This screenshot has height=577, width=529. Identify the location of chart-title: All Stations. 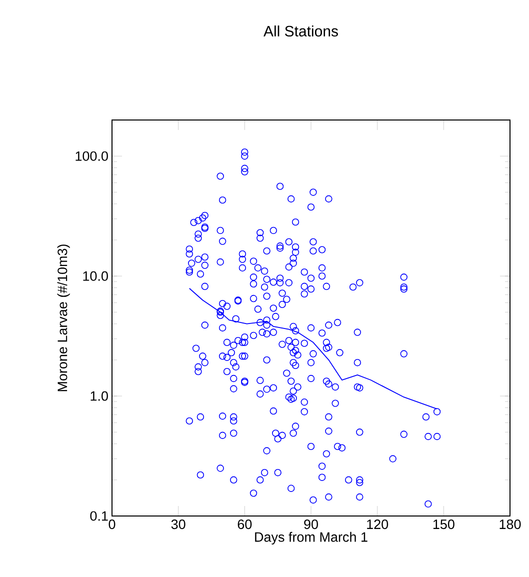
(301, 30).